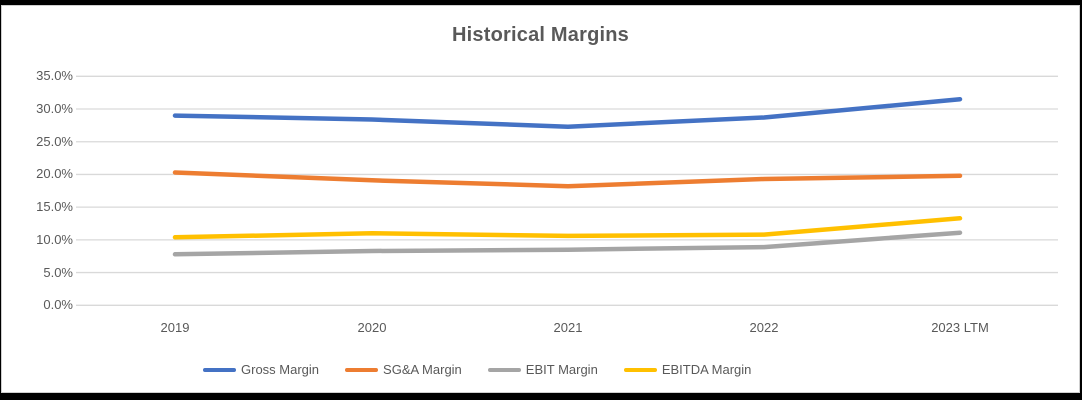 This screenshot has width=1082, height=400. What do you see at coordinates (561, 369) in the screenshot?
I see `legend-label: EBIT Margin` at bounding box center [561, 369].